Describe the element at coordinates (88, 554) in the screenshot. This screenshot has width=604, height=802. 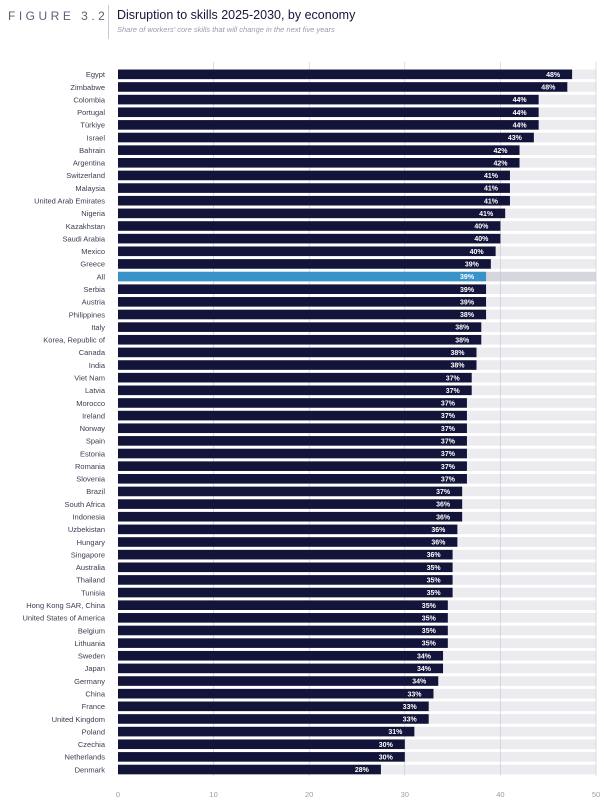
I see `category-label: Singapore` at that location.